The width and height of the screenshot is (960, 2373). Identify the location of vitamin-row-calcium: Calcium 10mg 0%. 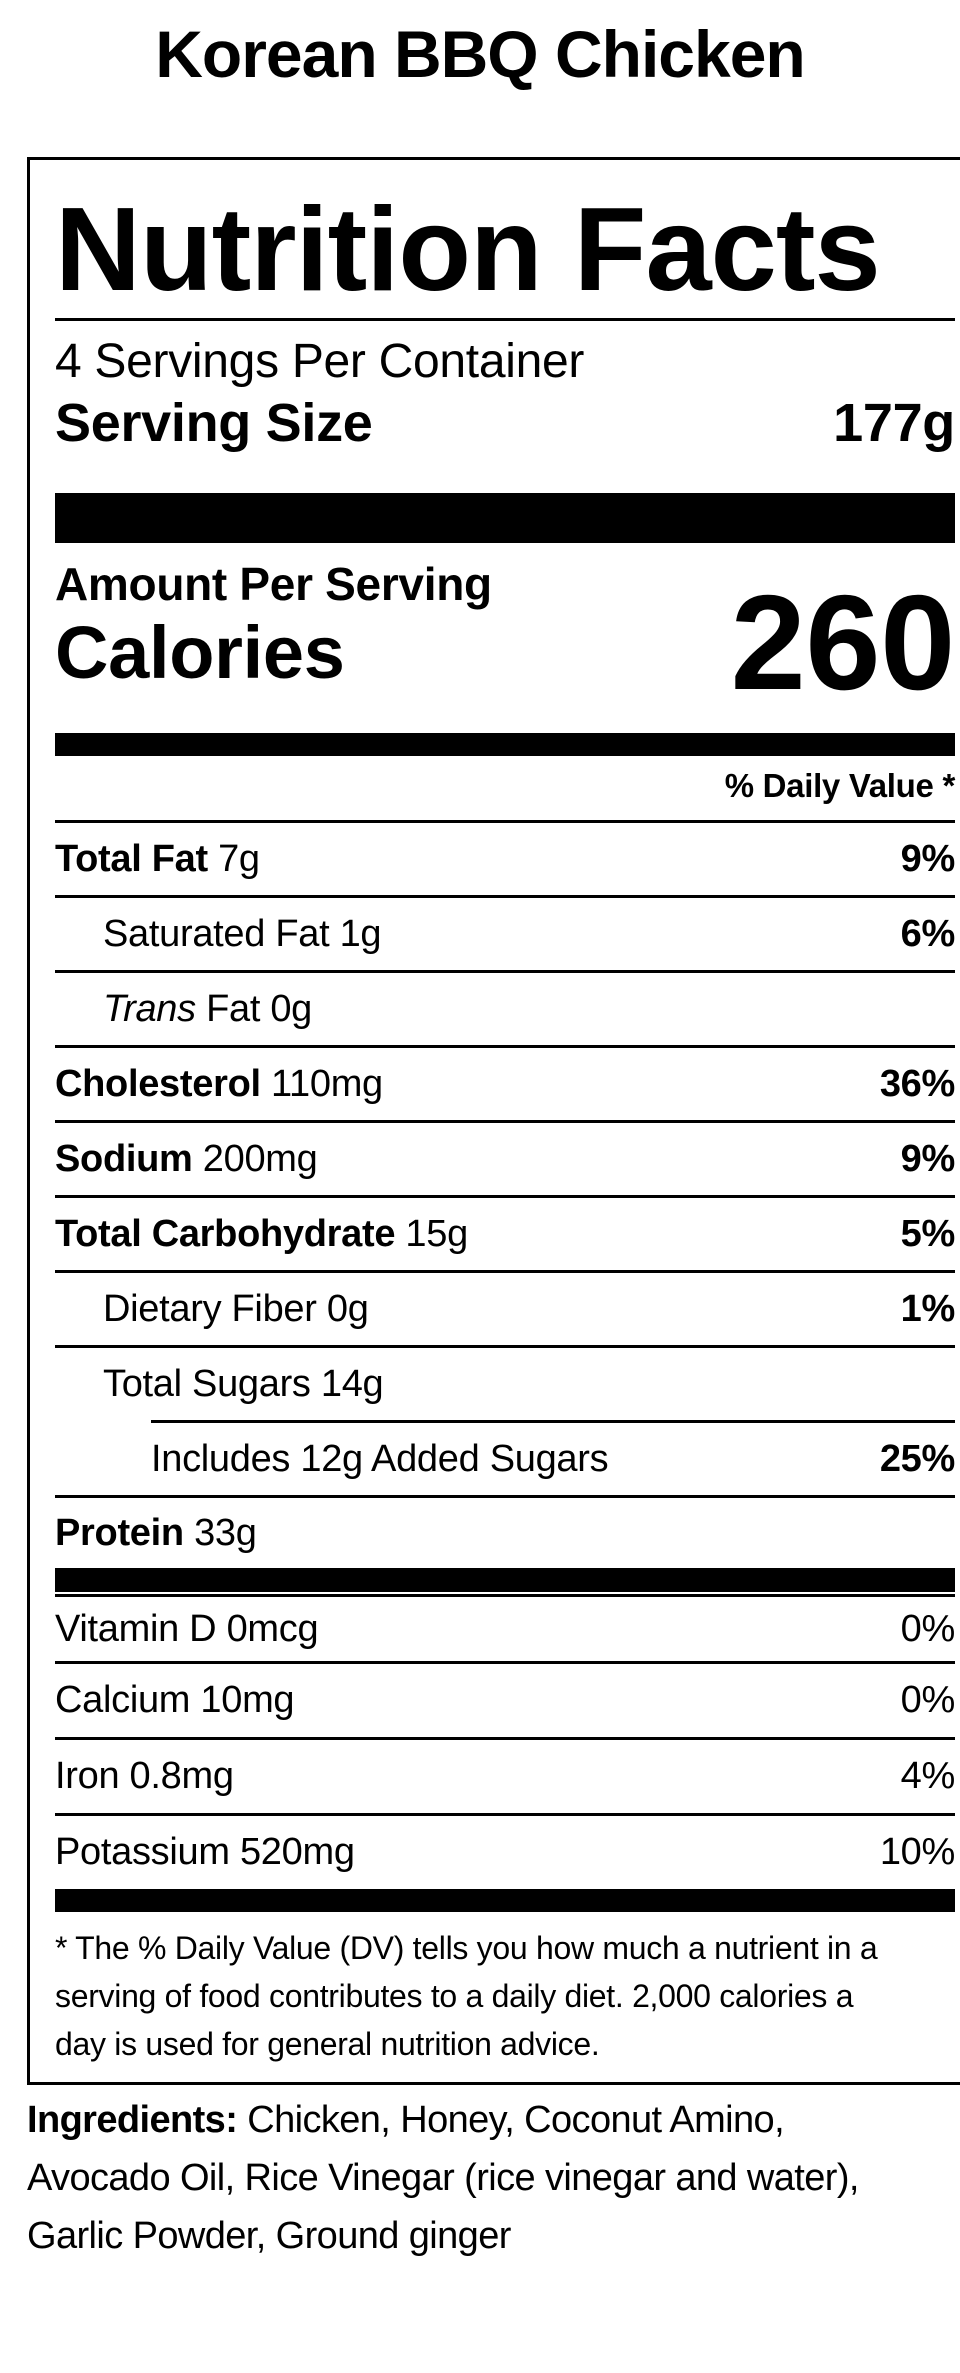
(505, 1702).